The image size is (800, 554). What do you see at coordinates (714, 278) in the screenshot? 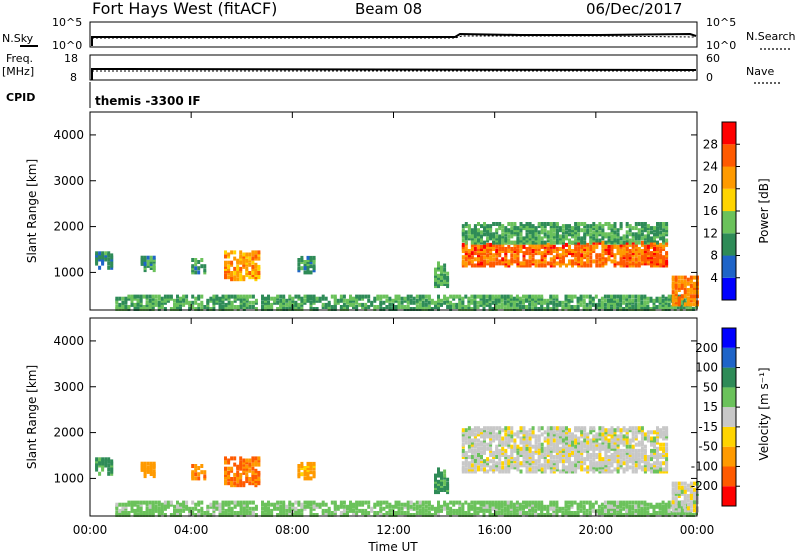
I see `colorbar-tick-label: 4` at bounding box center [714, 278].